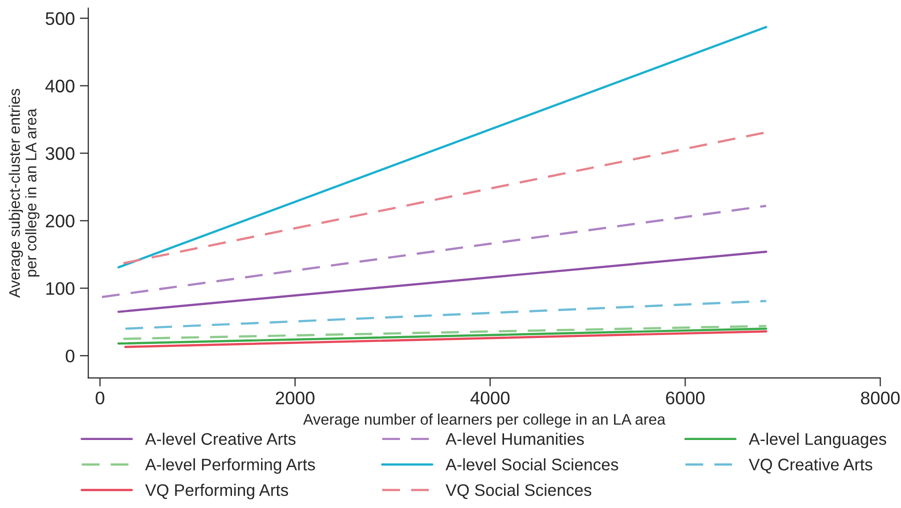 This screenshot has width=901, height=508. I want to click on x-tick-label: 0, so click(100, 398).